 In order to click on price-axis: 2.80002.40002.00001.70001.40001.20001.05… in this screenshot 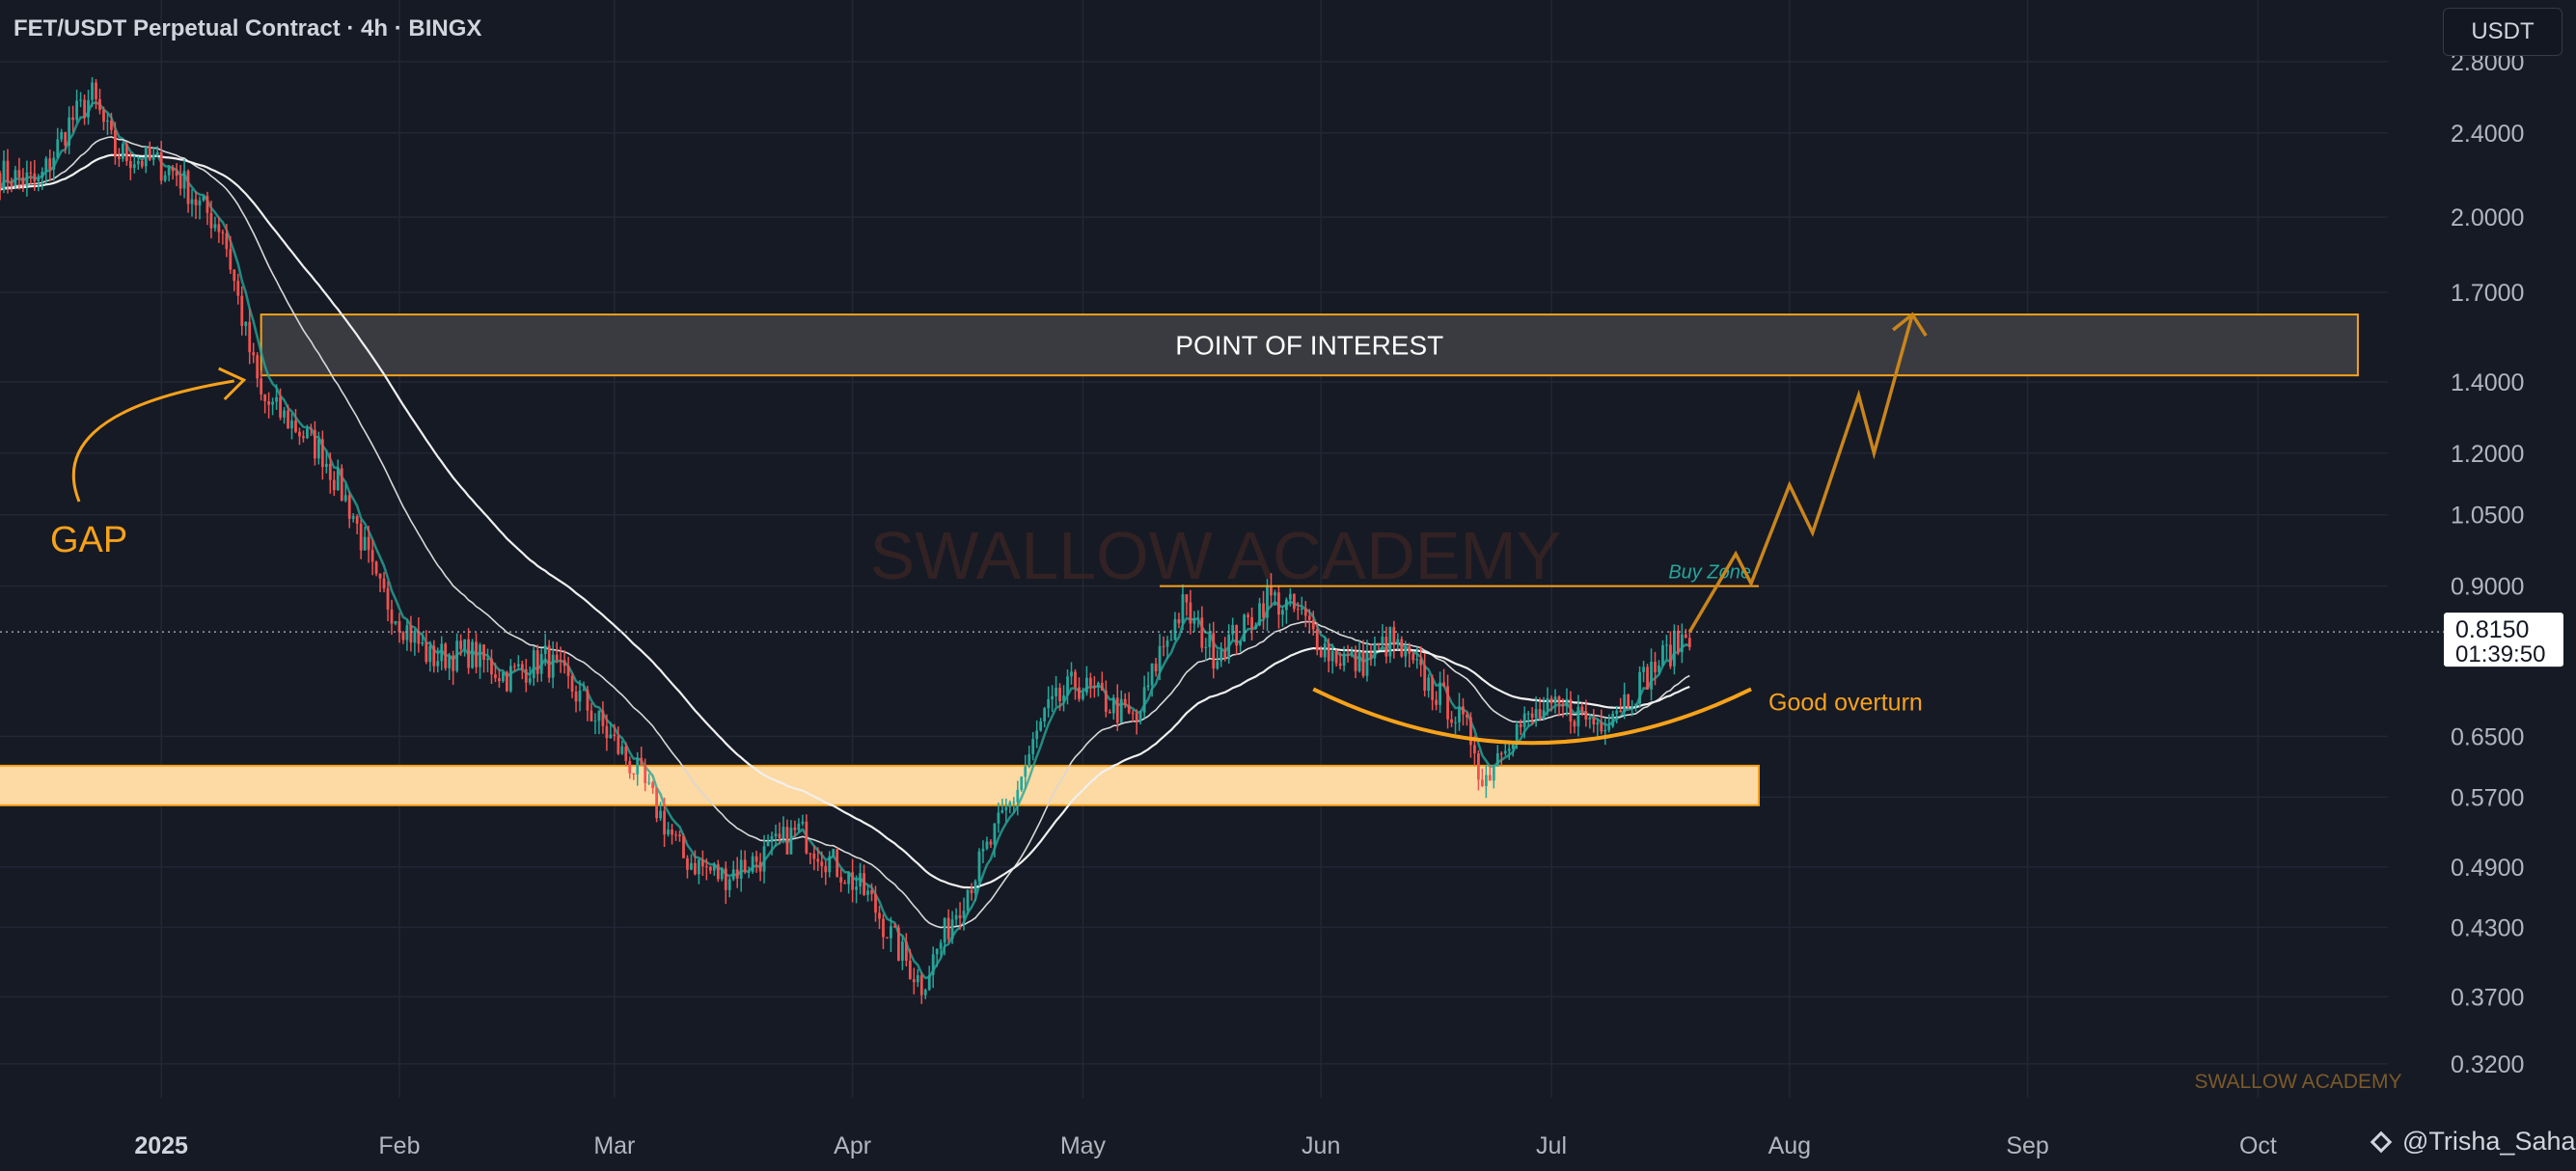, I will do `click(2503, 564)`.